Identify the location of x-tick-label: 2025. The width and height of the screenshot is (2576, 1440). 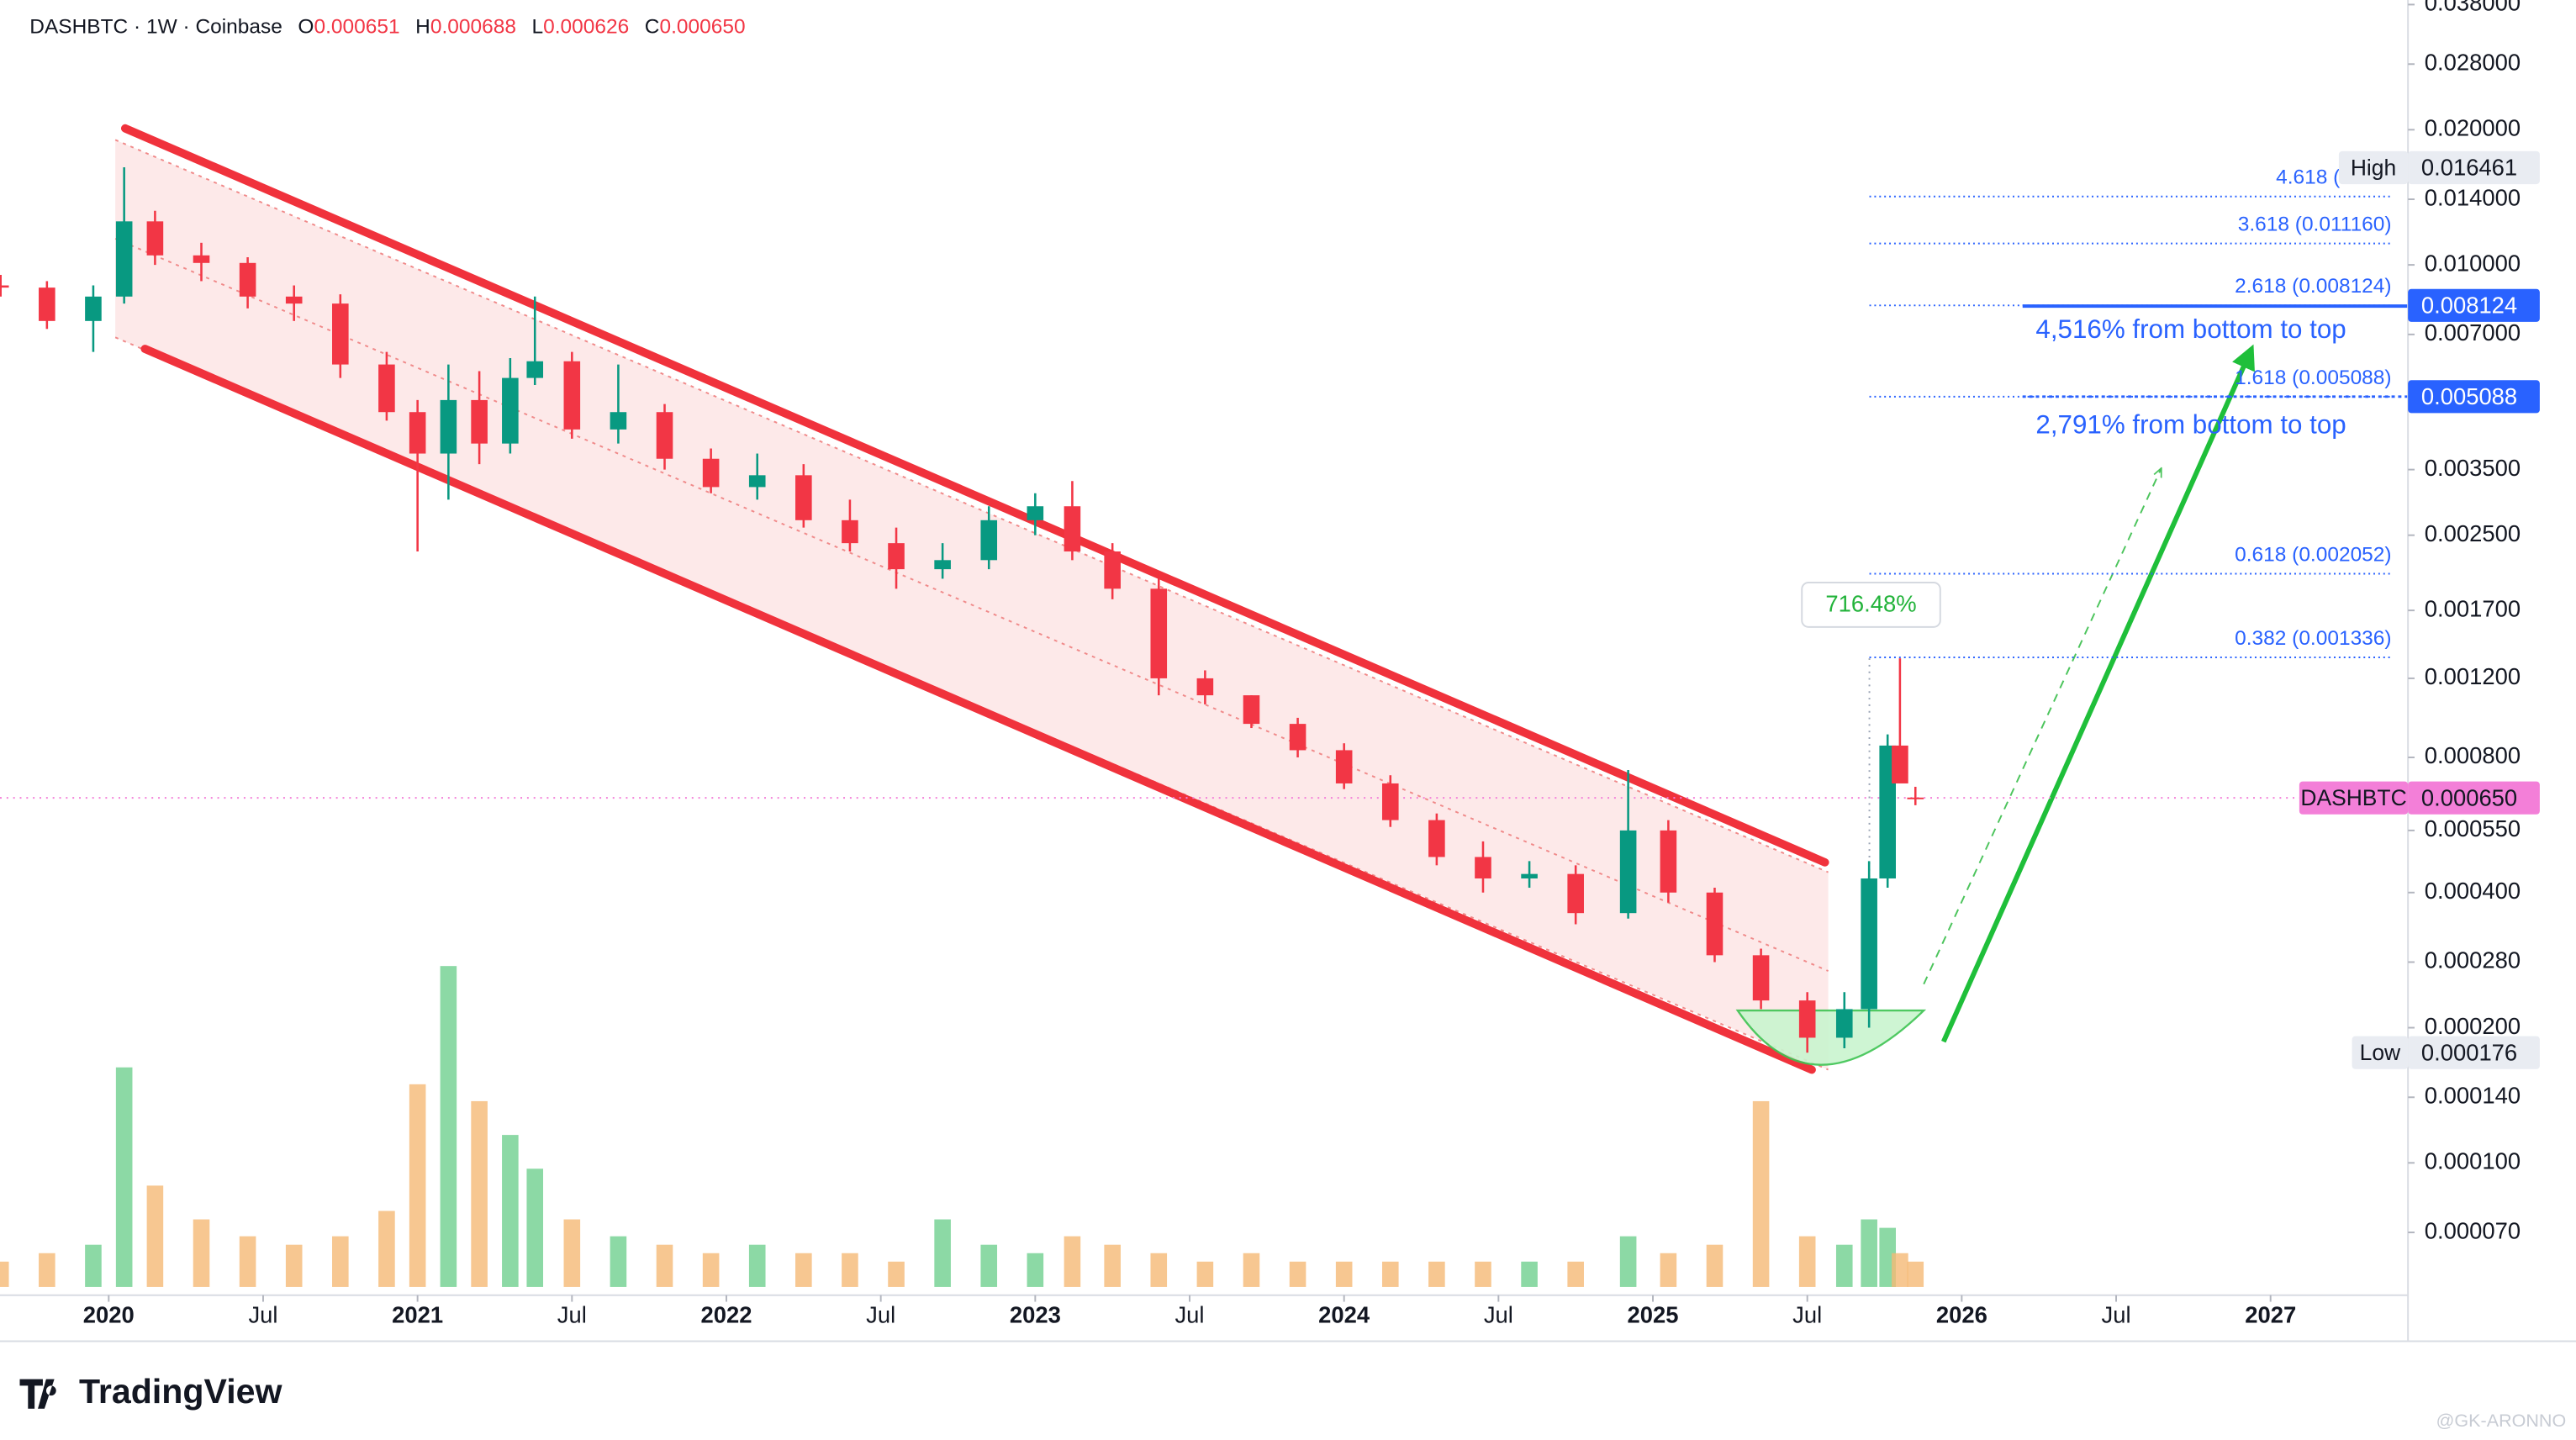
(1653, 1314).